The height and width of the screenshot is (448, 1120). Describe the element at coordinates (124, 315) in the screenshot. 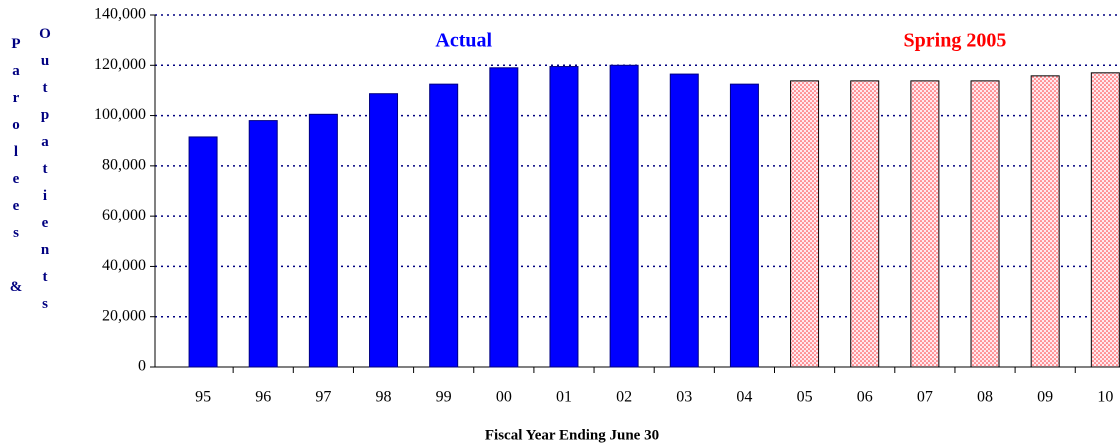

I see `y-tick-label: 20,000` at that location.